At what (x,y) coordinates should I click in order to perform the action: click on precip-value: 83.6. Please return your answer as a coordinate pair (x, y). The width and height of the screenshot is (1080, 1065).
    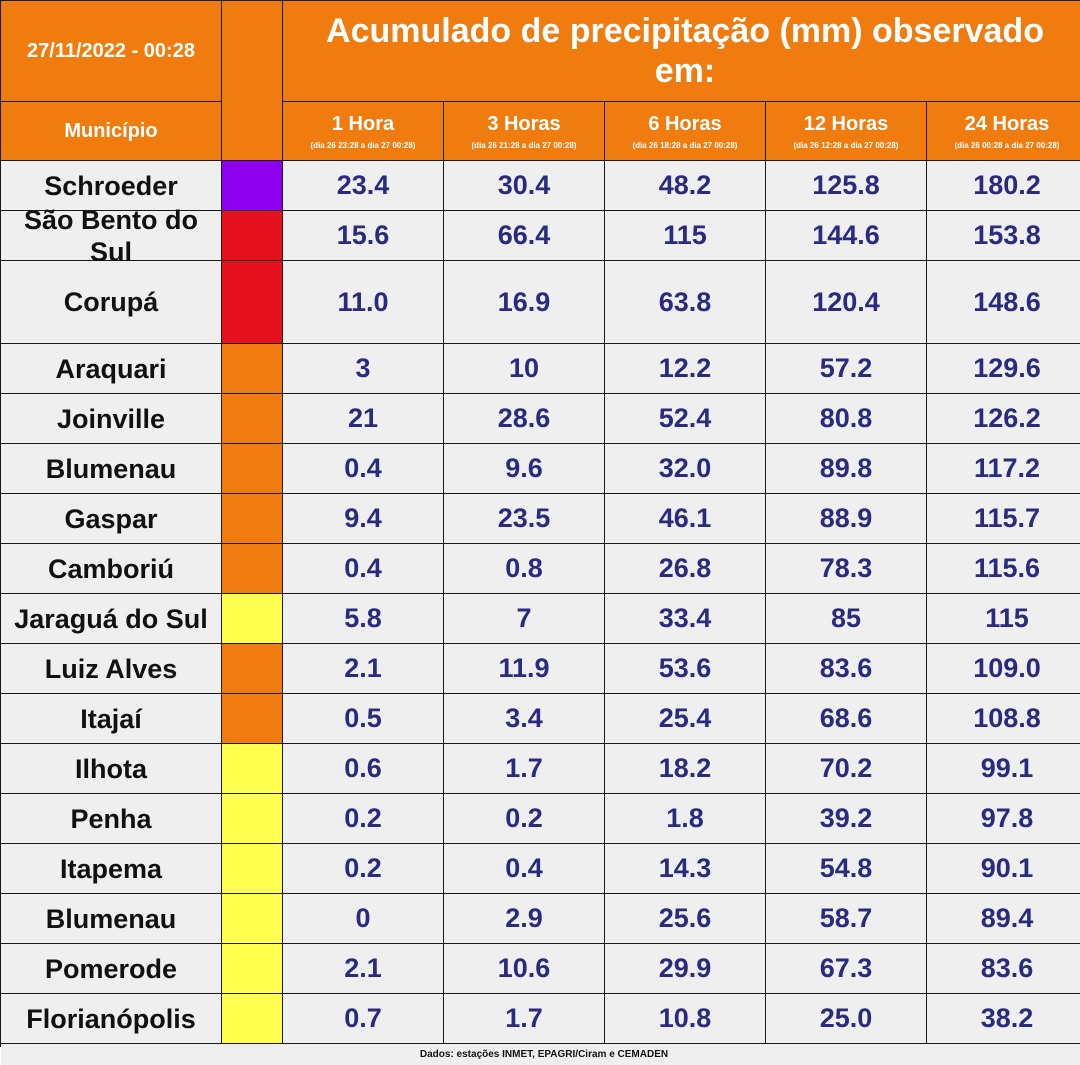
    Looking at the image, I should click on (846, 668).